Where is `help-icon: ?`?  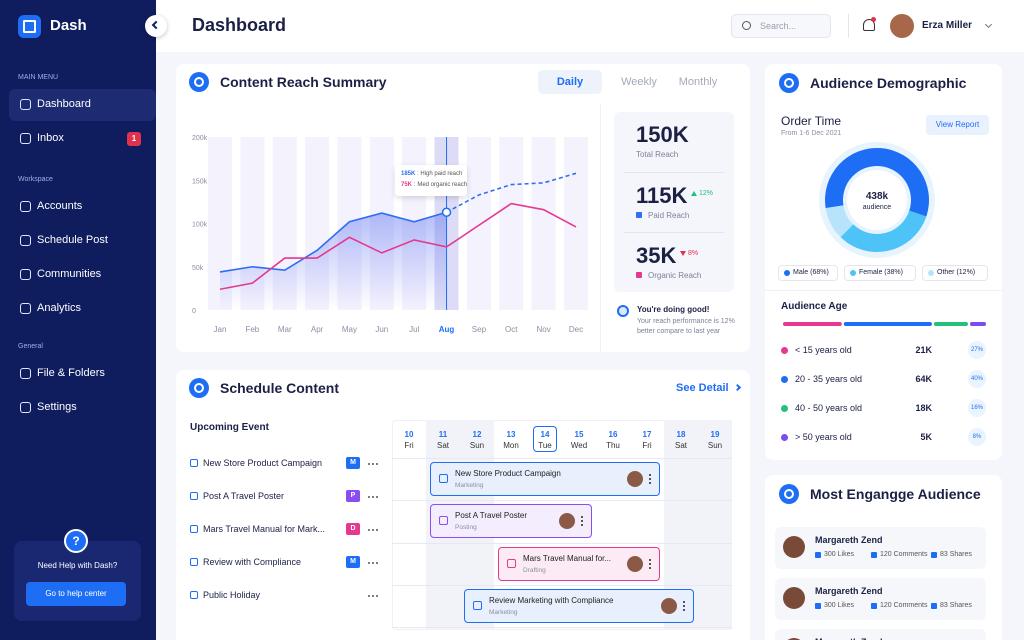
help-icon: ? is located at coordinates (76, 541).